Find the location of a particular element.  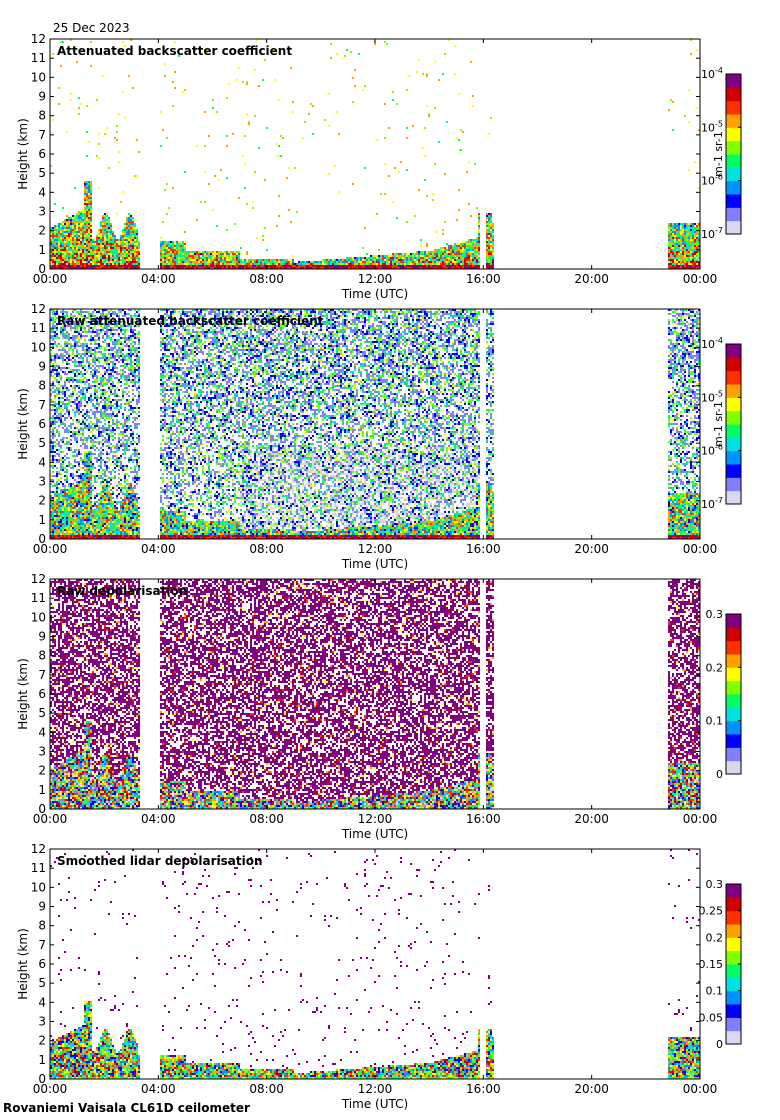

colorbar: 0 0.05 0.1 0.15 0.2 0.25 0.3 is located at coordinates (720, 964).